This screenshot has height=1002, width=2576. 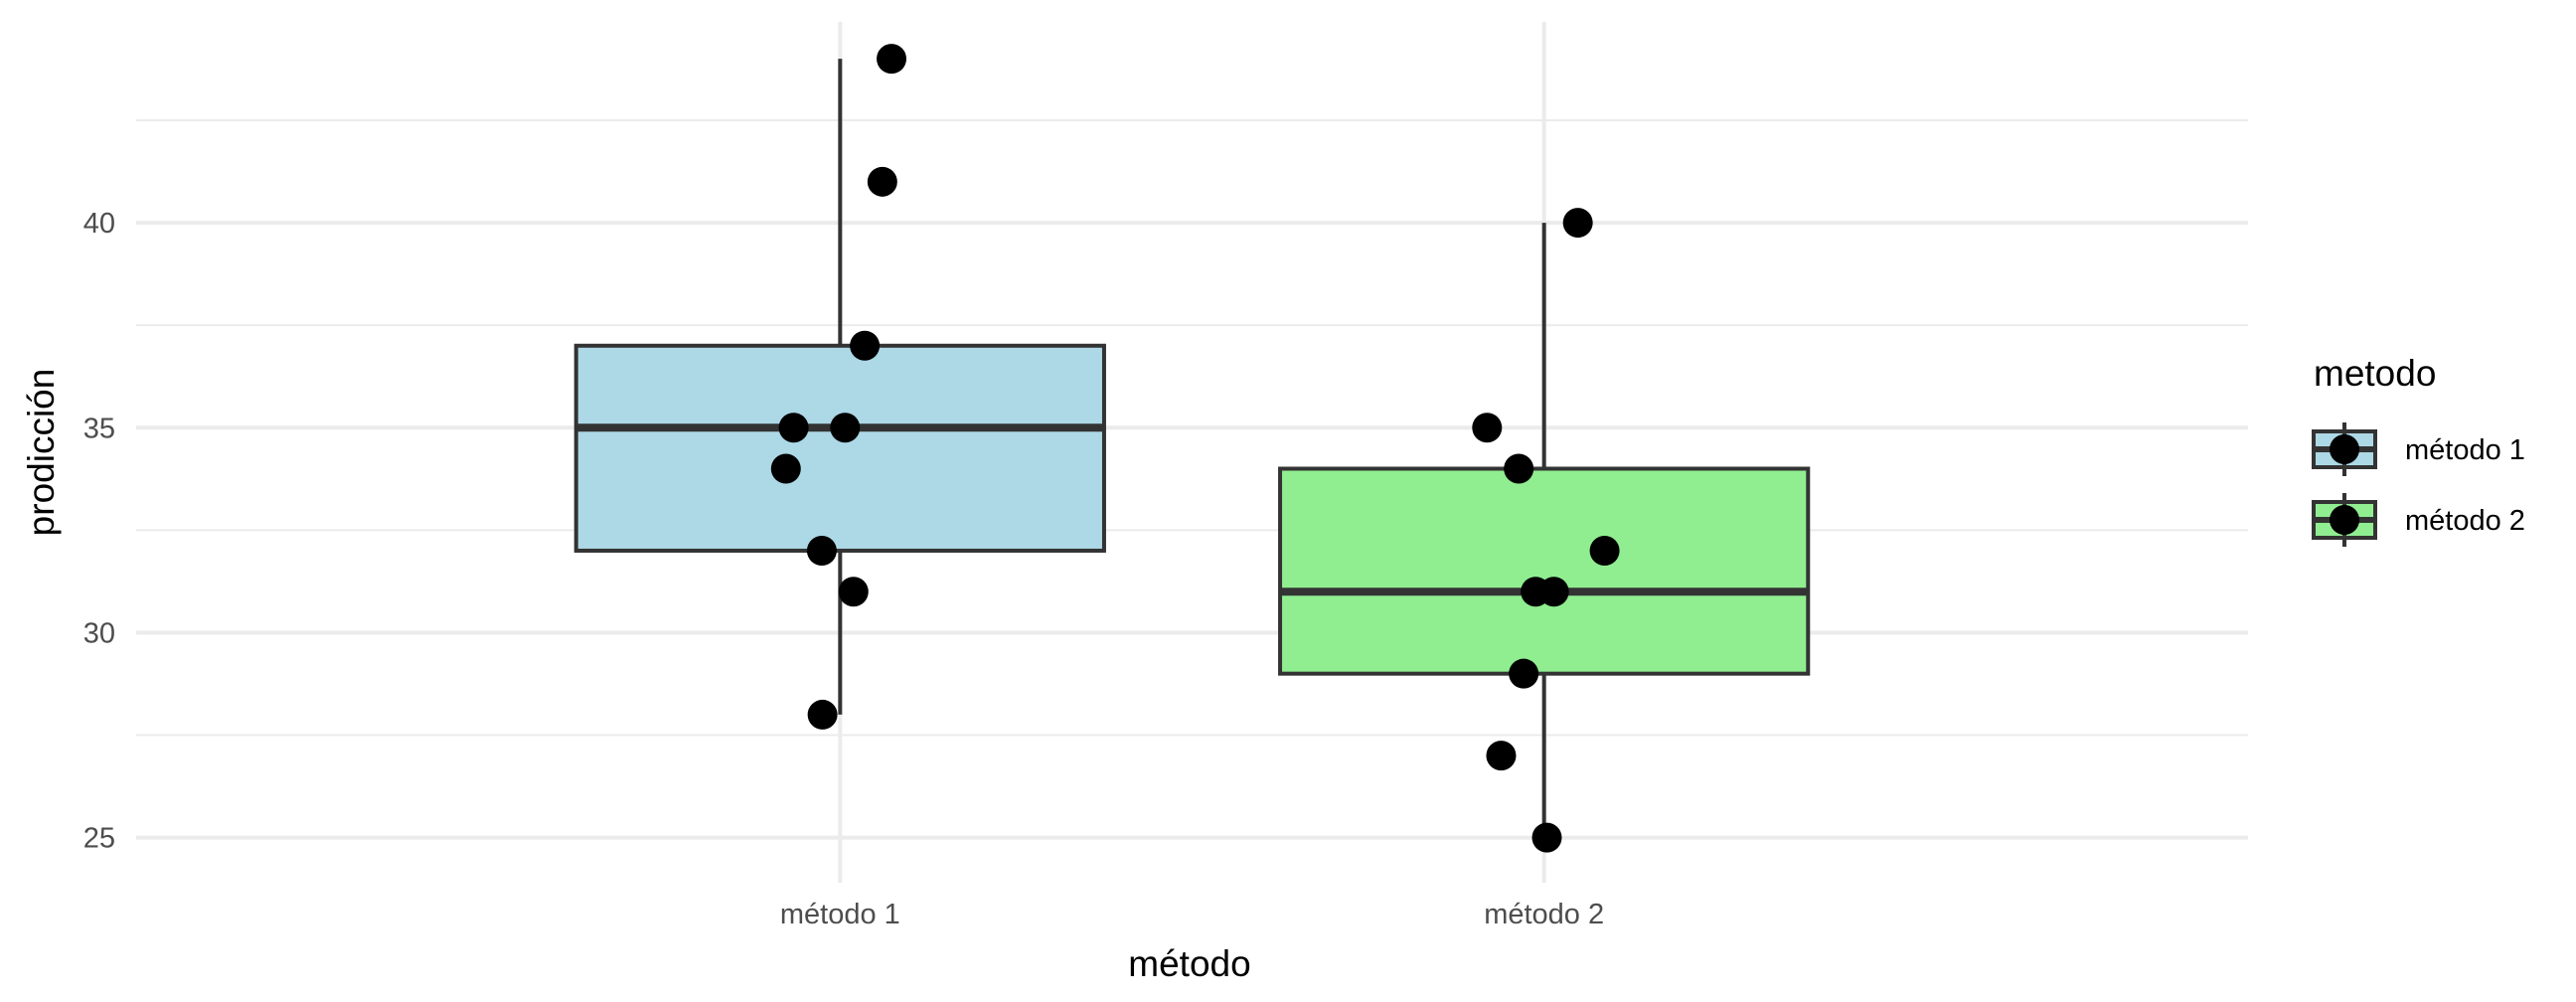 What do you see at coordinates (1189, 963) in the screenshot?
I see `x-axis-title: método` at bounding box center [1189, 963].